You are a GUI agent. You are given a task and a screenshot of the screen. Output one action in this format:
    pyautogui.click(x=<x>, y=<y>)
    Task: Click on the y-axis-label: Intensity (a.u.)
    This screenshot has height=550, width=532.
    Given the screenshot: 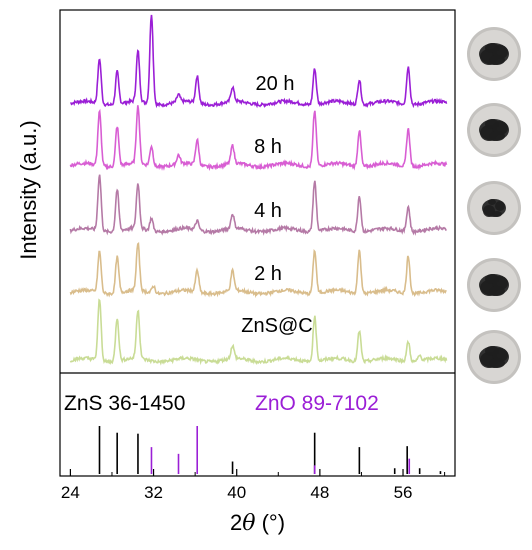 What is the action you would take?
    pyautogui.click(x=28, y=189)
    